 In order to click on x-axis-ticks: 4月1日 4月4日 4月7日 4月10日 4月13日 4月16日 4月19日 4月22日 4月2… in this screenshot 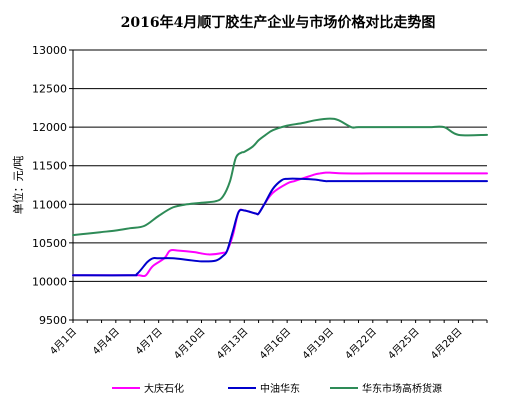, I will do `click(255, 344)`.